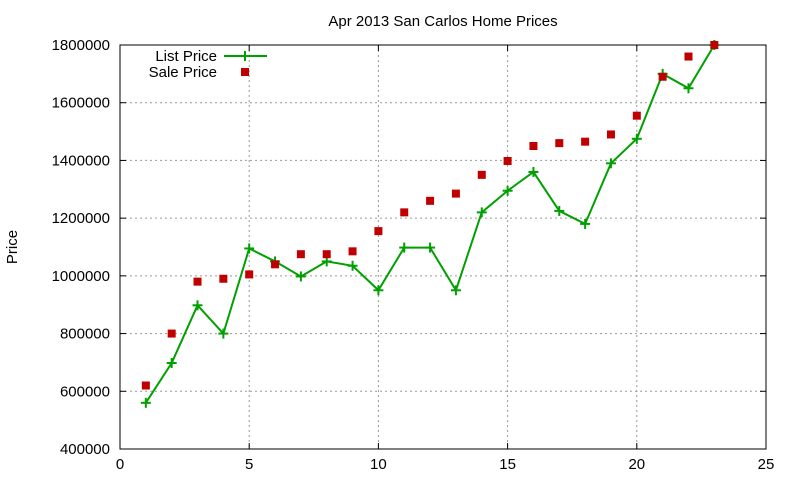  Describe the element at coordinates (249, 464) in the screenshot. I see `x-tick-label: 5` at that location.